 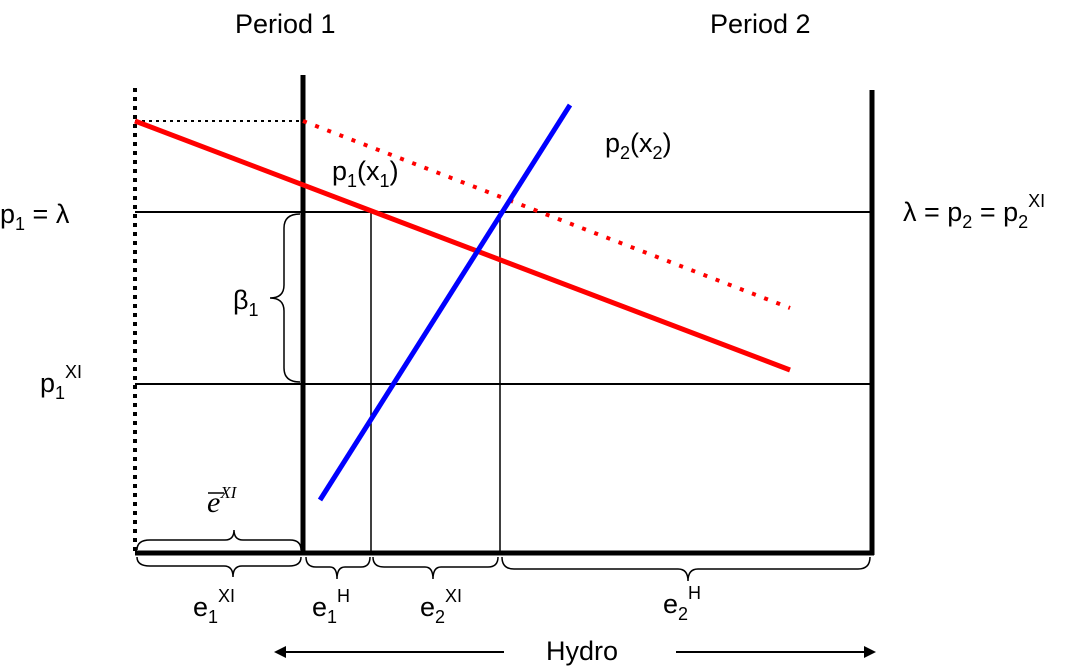 I want to click on p1-x1-label: p1(x1), so click(x=365, y=173).